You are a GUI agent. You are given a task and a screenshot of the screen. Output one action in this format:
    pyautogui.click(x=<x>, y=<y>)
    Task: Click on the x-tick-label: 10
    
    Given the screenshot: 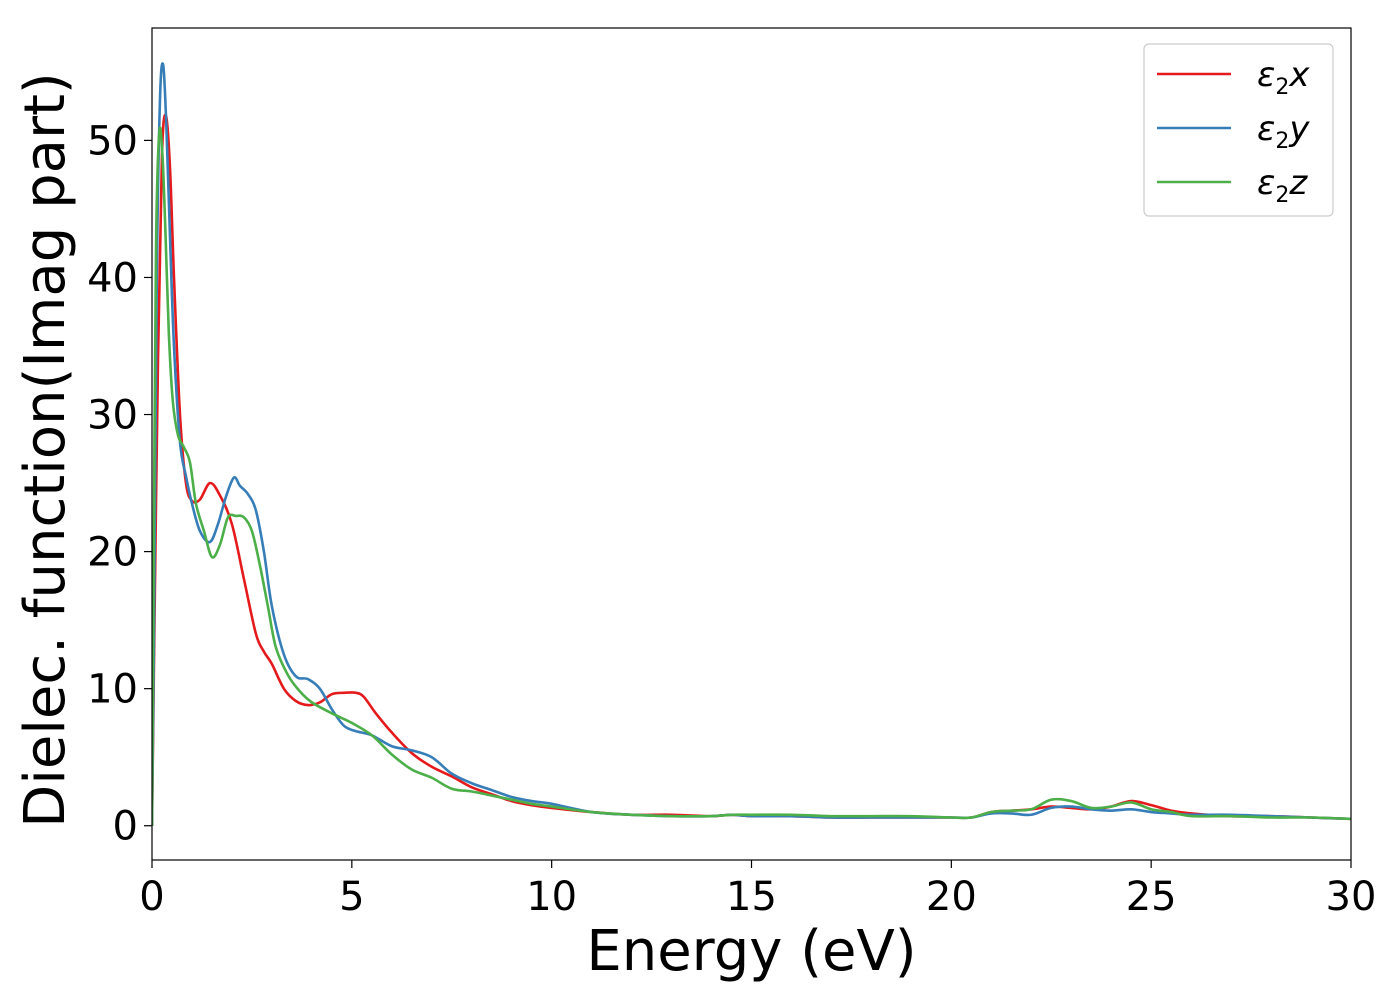 What is the action you would take?
    pyautogui.click(x=551, y=897)
    